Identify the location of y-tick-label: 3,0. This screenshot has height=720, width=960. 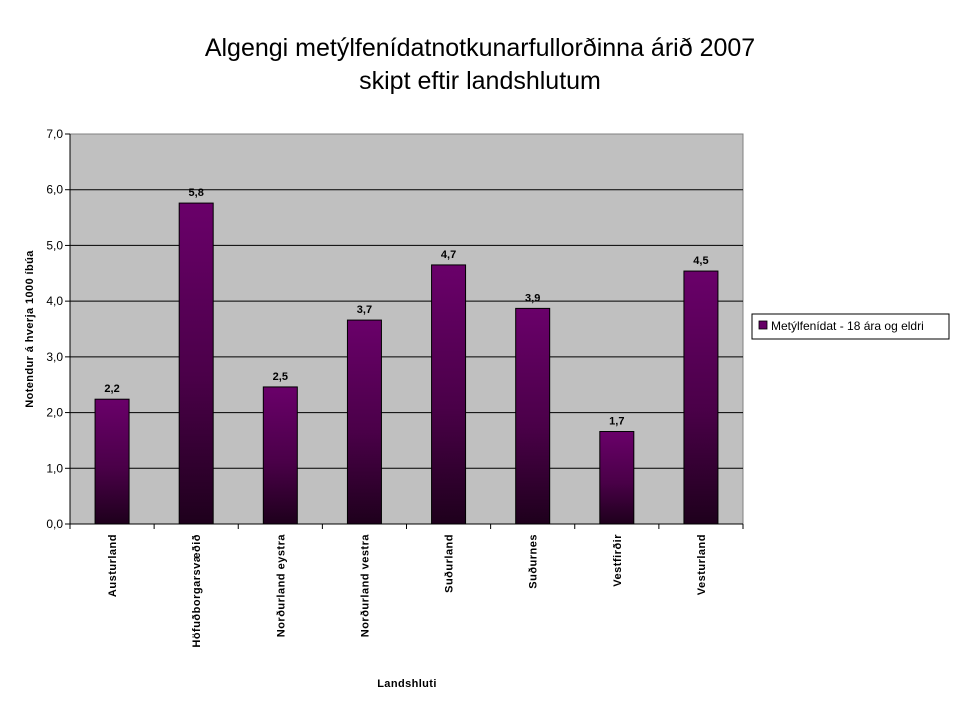
(54, 357).